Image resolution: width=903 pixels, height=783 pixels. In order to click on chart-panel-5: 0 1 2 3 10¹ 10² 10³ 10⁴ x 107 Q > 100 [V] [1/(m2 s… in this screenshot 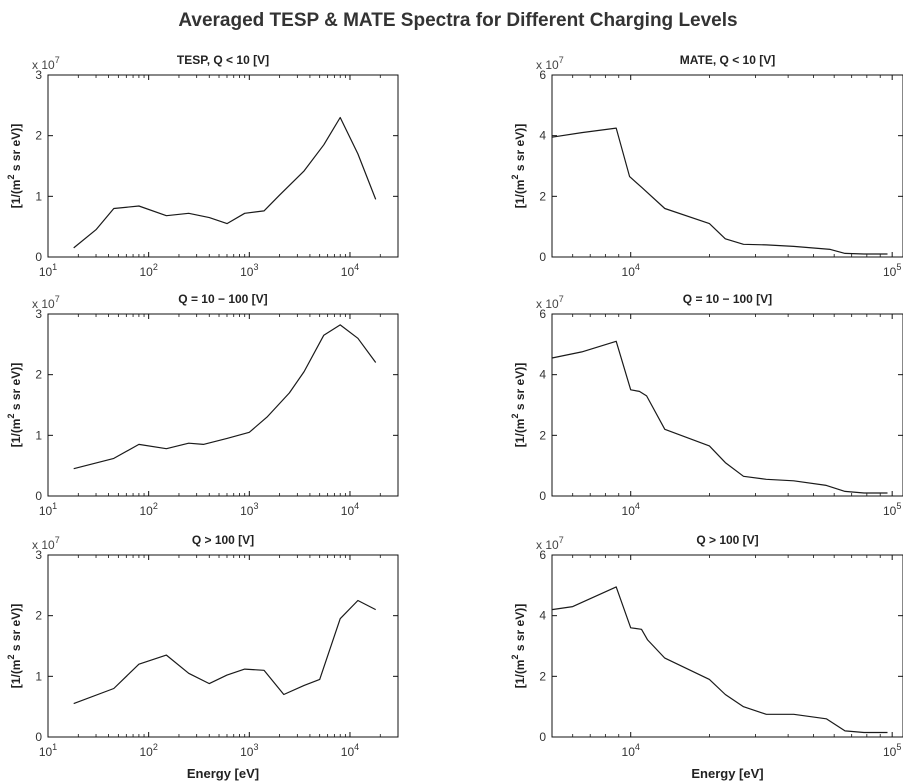, I will do `click(202, 657)`.